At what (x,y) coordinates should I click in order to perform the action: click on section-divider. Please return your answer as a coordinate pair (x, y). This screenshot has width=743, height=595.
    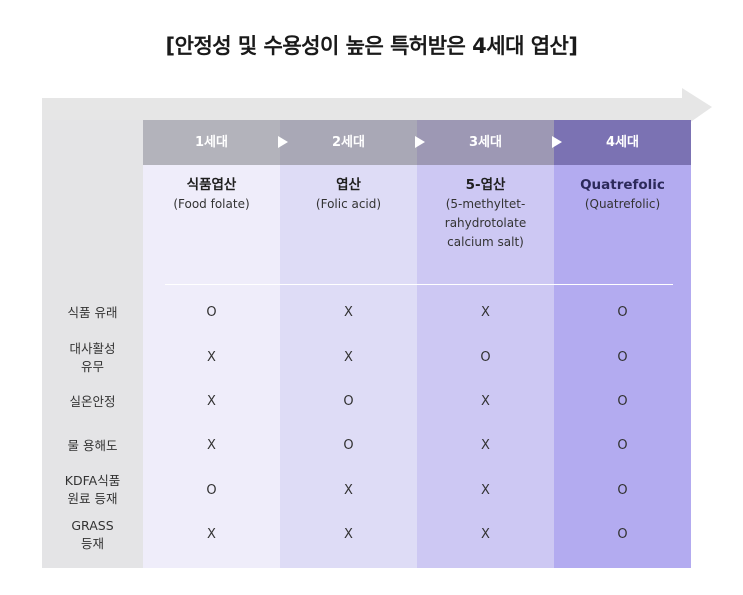
    Looking at the image, I should click on (419, 284).